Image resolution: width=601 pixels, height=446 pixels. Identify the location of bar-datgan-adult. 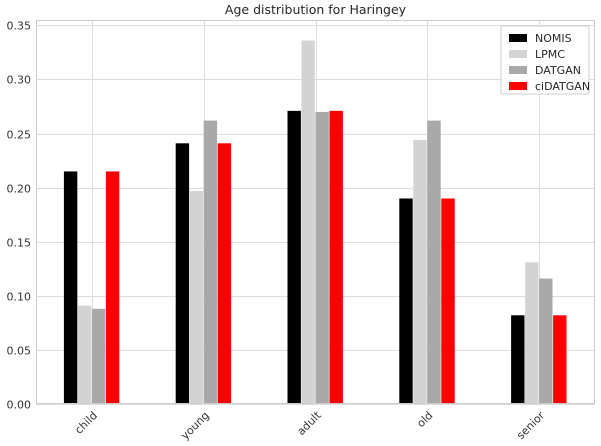
(322, 257).